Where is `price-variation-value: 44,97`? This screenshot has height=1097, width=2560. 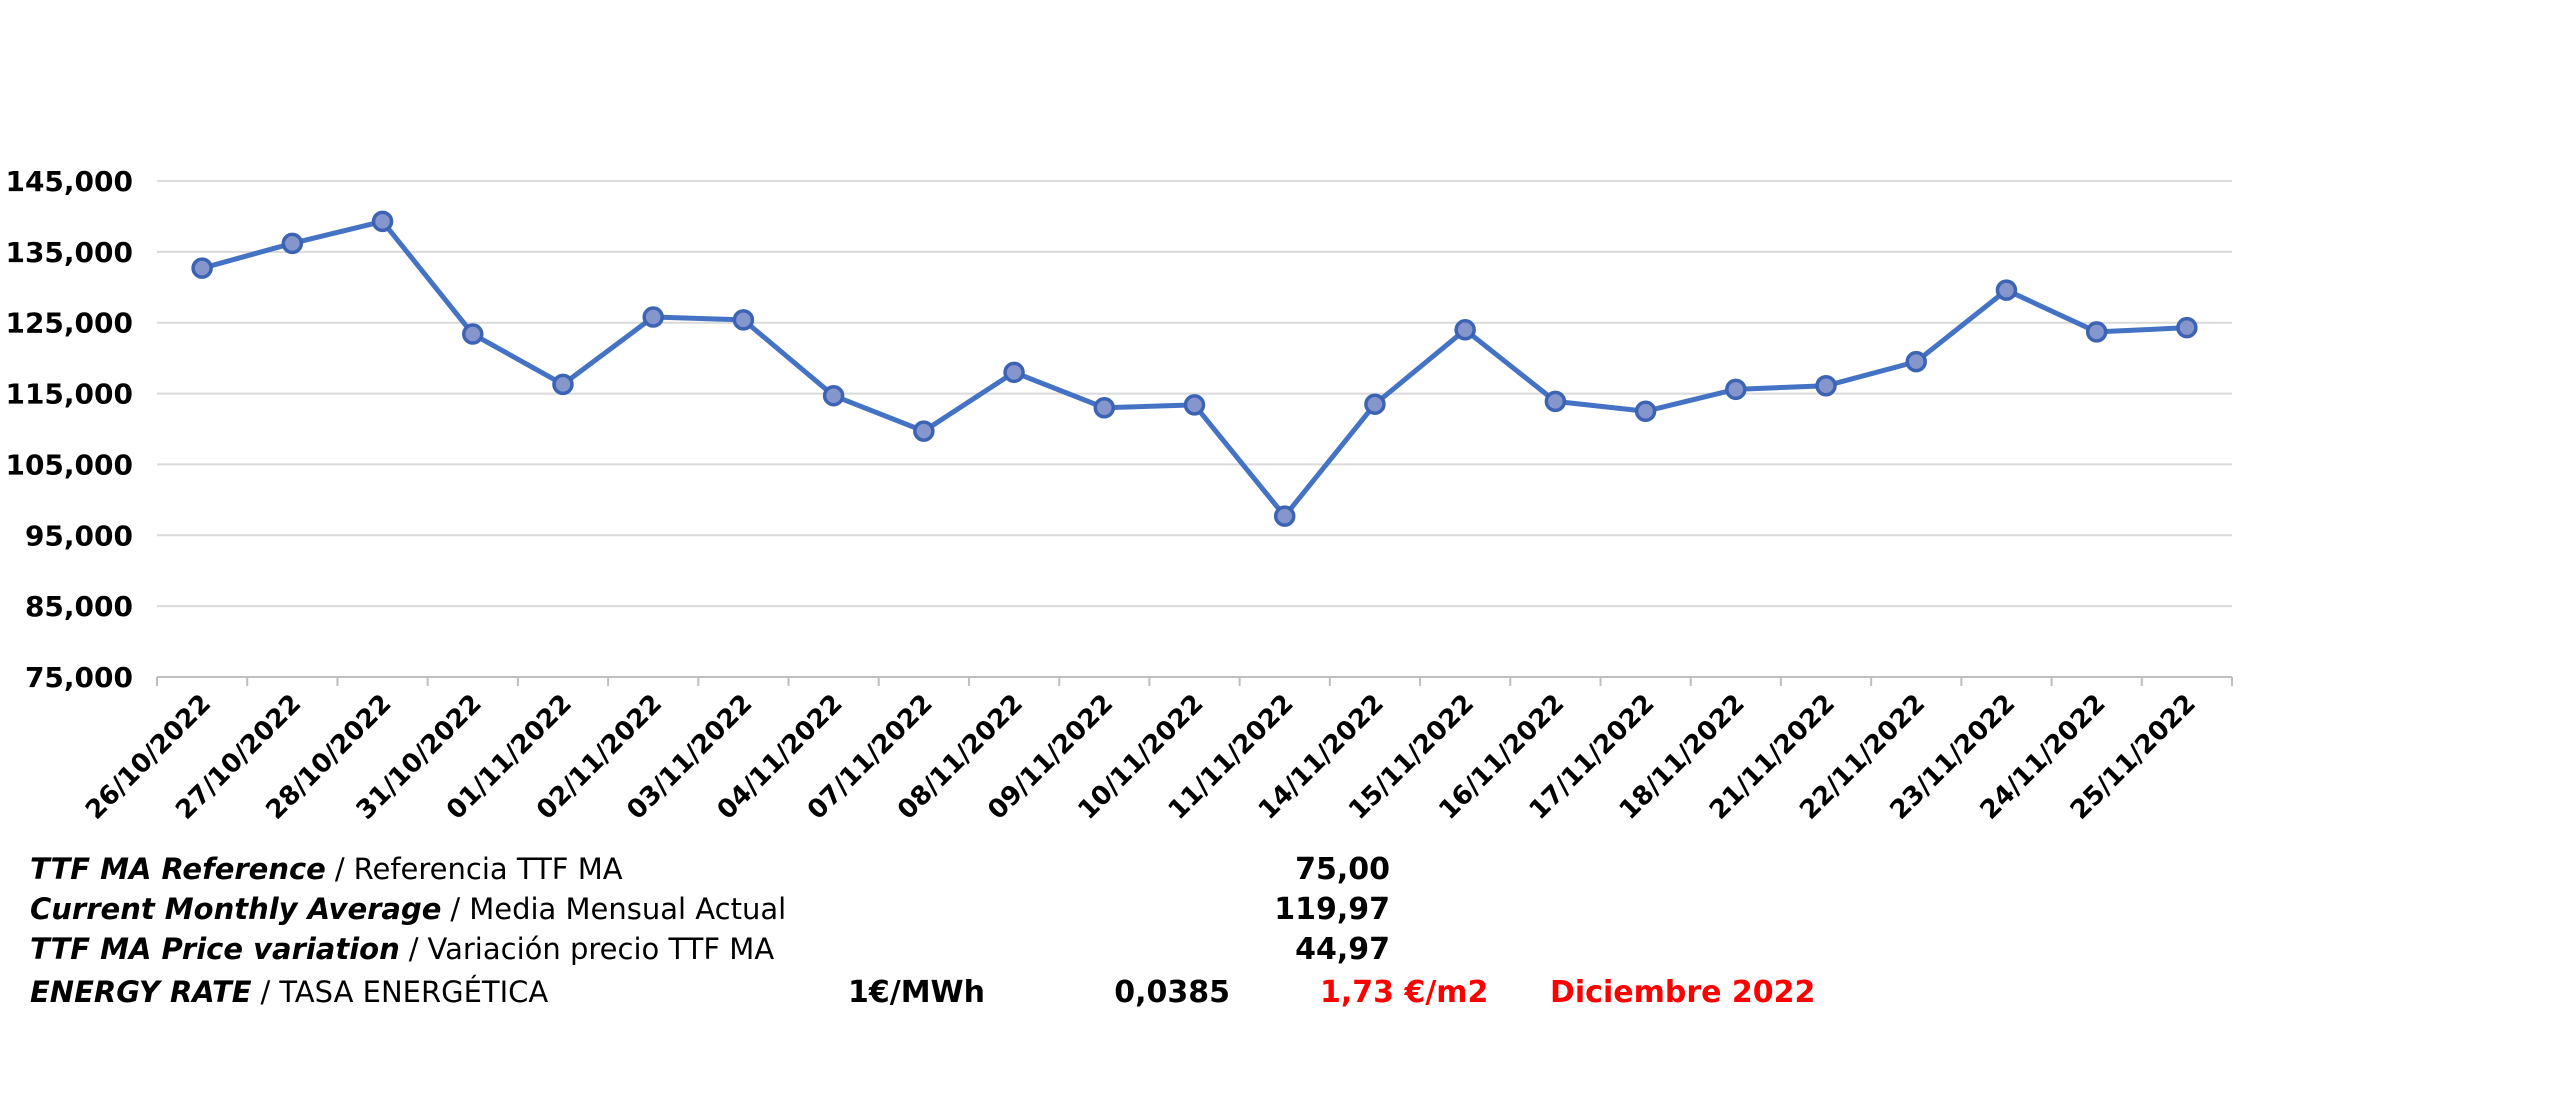
price-variation-value: 44,97 is located at coordinates (1342, 949).